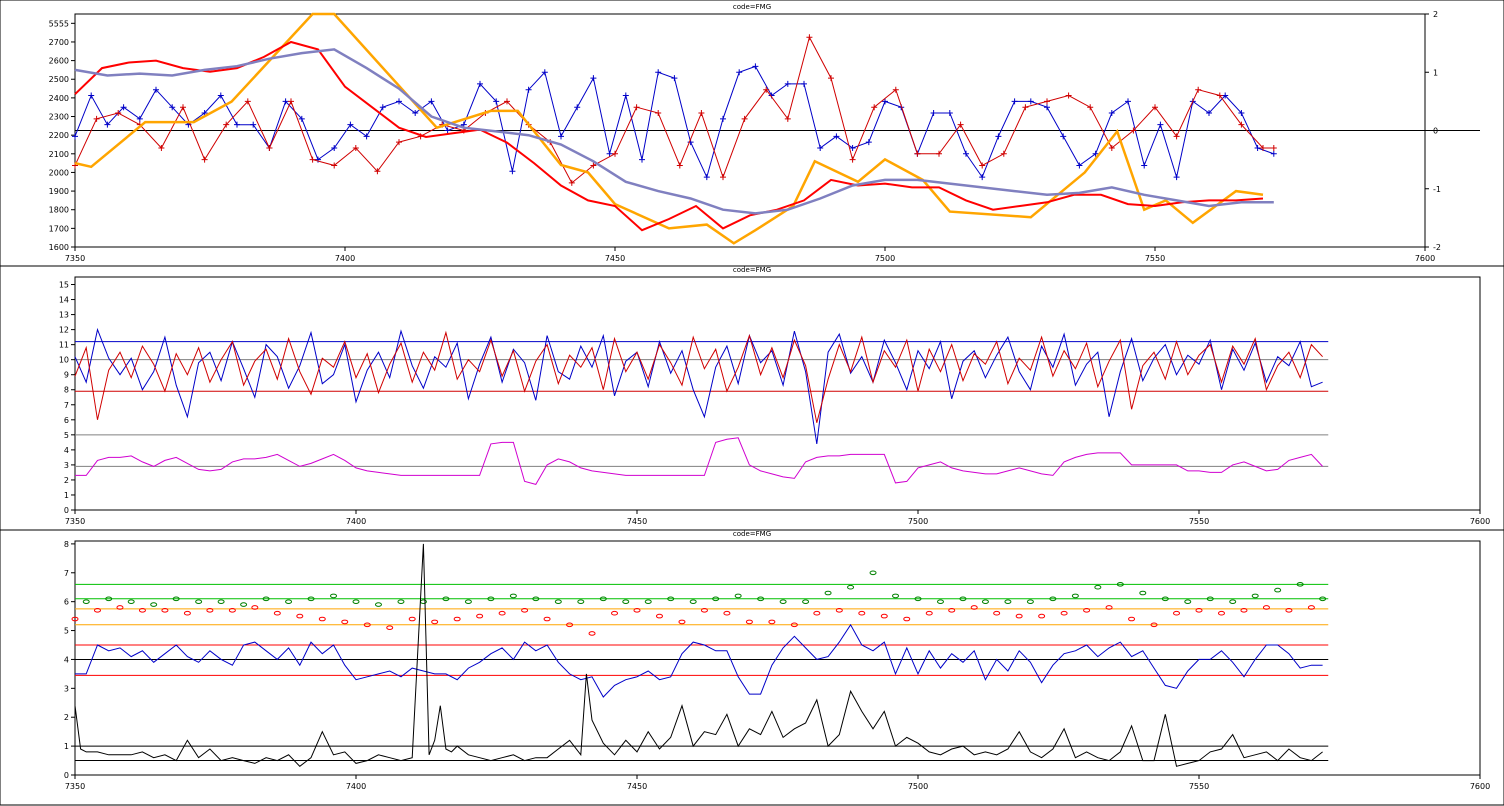 The image size is (1504, 806). What do you see at coordinates (615, 258) in the screenshot?
I see `x-tick-label: 7450` at bounding box center [615, 258].